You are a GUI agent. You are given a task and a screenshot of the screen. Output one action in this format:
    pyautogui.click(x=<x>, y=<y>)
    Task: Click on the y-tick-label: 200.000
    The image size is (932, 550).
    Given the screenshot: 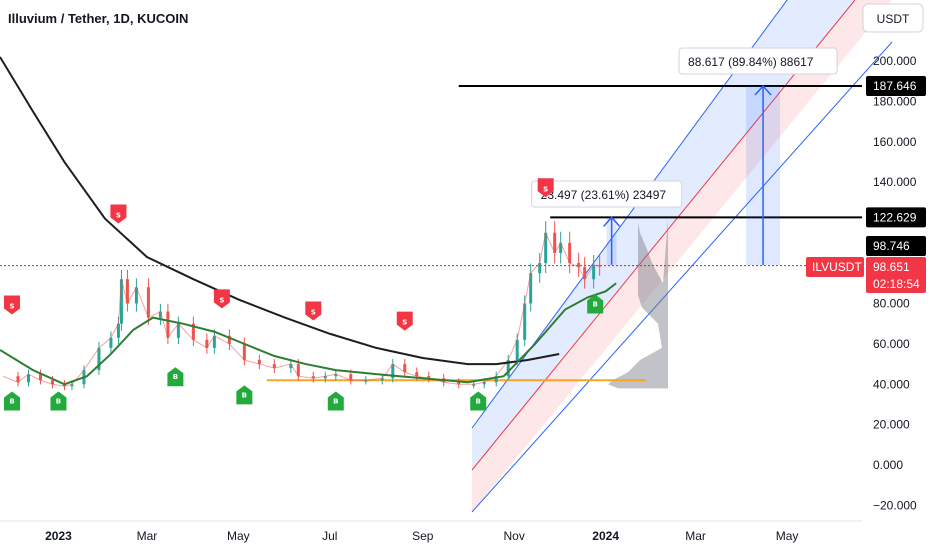 What is the action you would take?
    pyautogui.click(x=895, y=61)
    